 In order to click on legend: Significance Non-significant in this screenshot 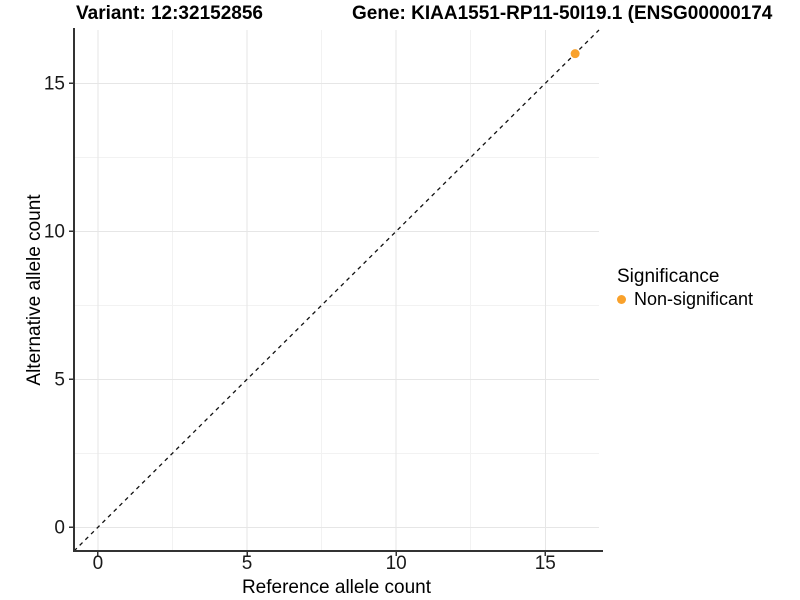, I will do `click(685, 287)`.